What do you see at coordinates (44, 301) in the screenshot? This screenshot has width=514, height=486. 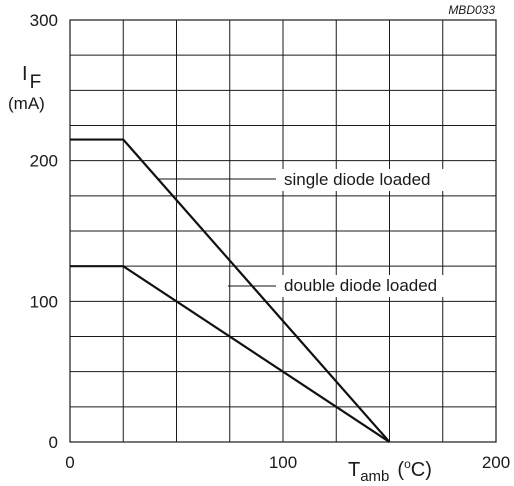 I see `y-tick-label: 100` at bounding box center [44, 301].